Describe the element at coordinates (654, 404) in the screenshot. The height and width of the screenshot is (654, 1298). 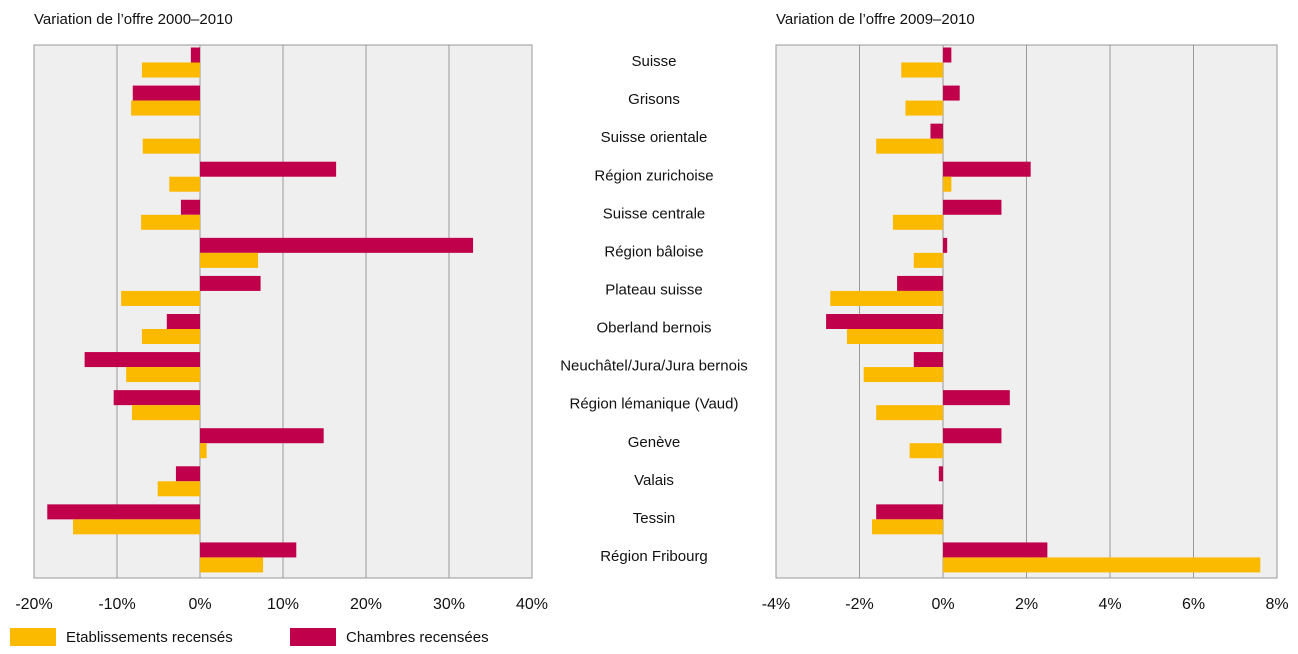
I see `category-label: Région lémanique (Vaud)` at that location.